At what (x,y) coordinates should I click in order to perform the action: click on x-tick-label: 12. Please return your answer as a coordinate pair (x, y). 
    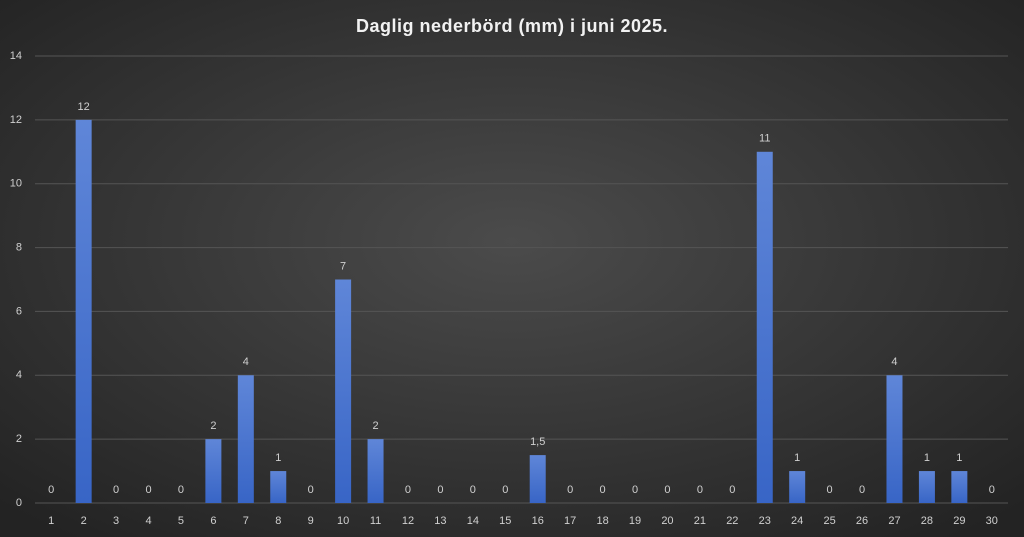
    Looking at the image, I should click on (408, 521).